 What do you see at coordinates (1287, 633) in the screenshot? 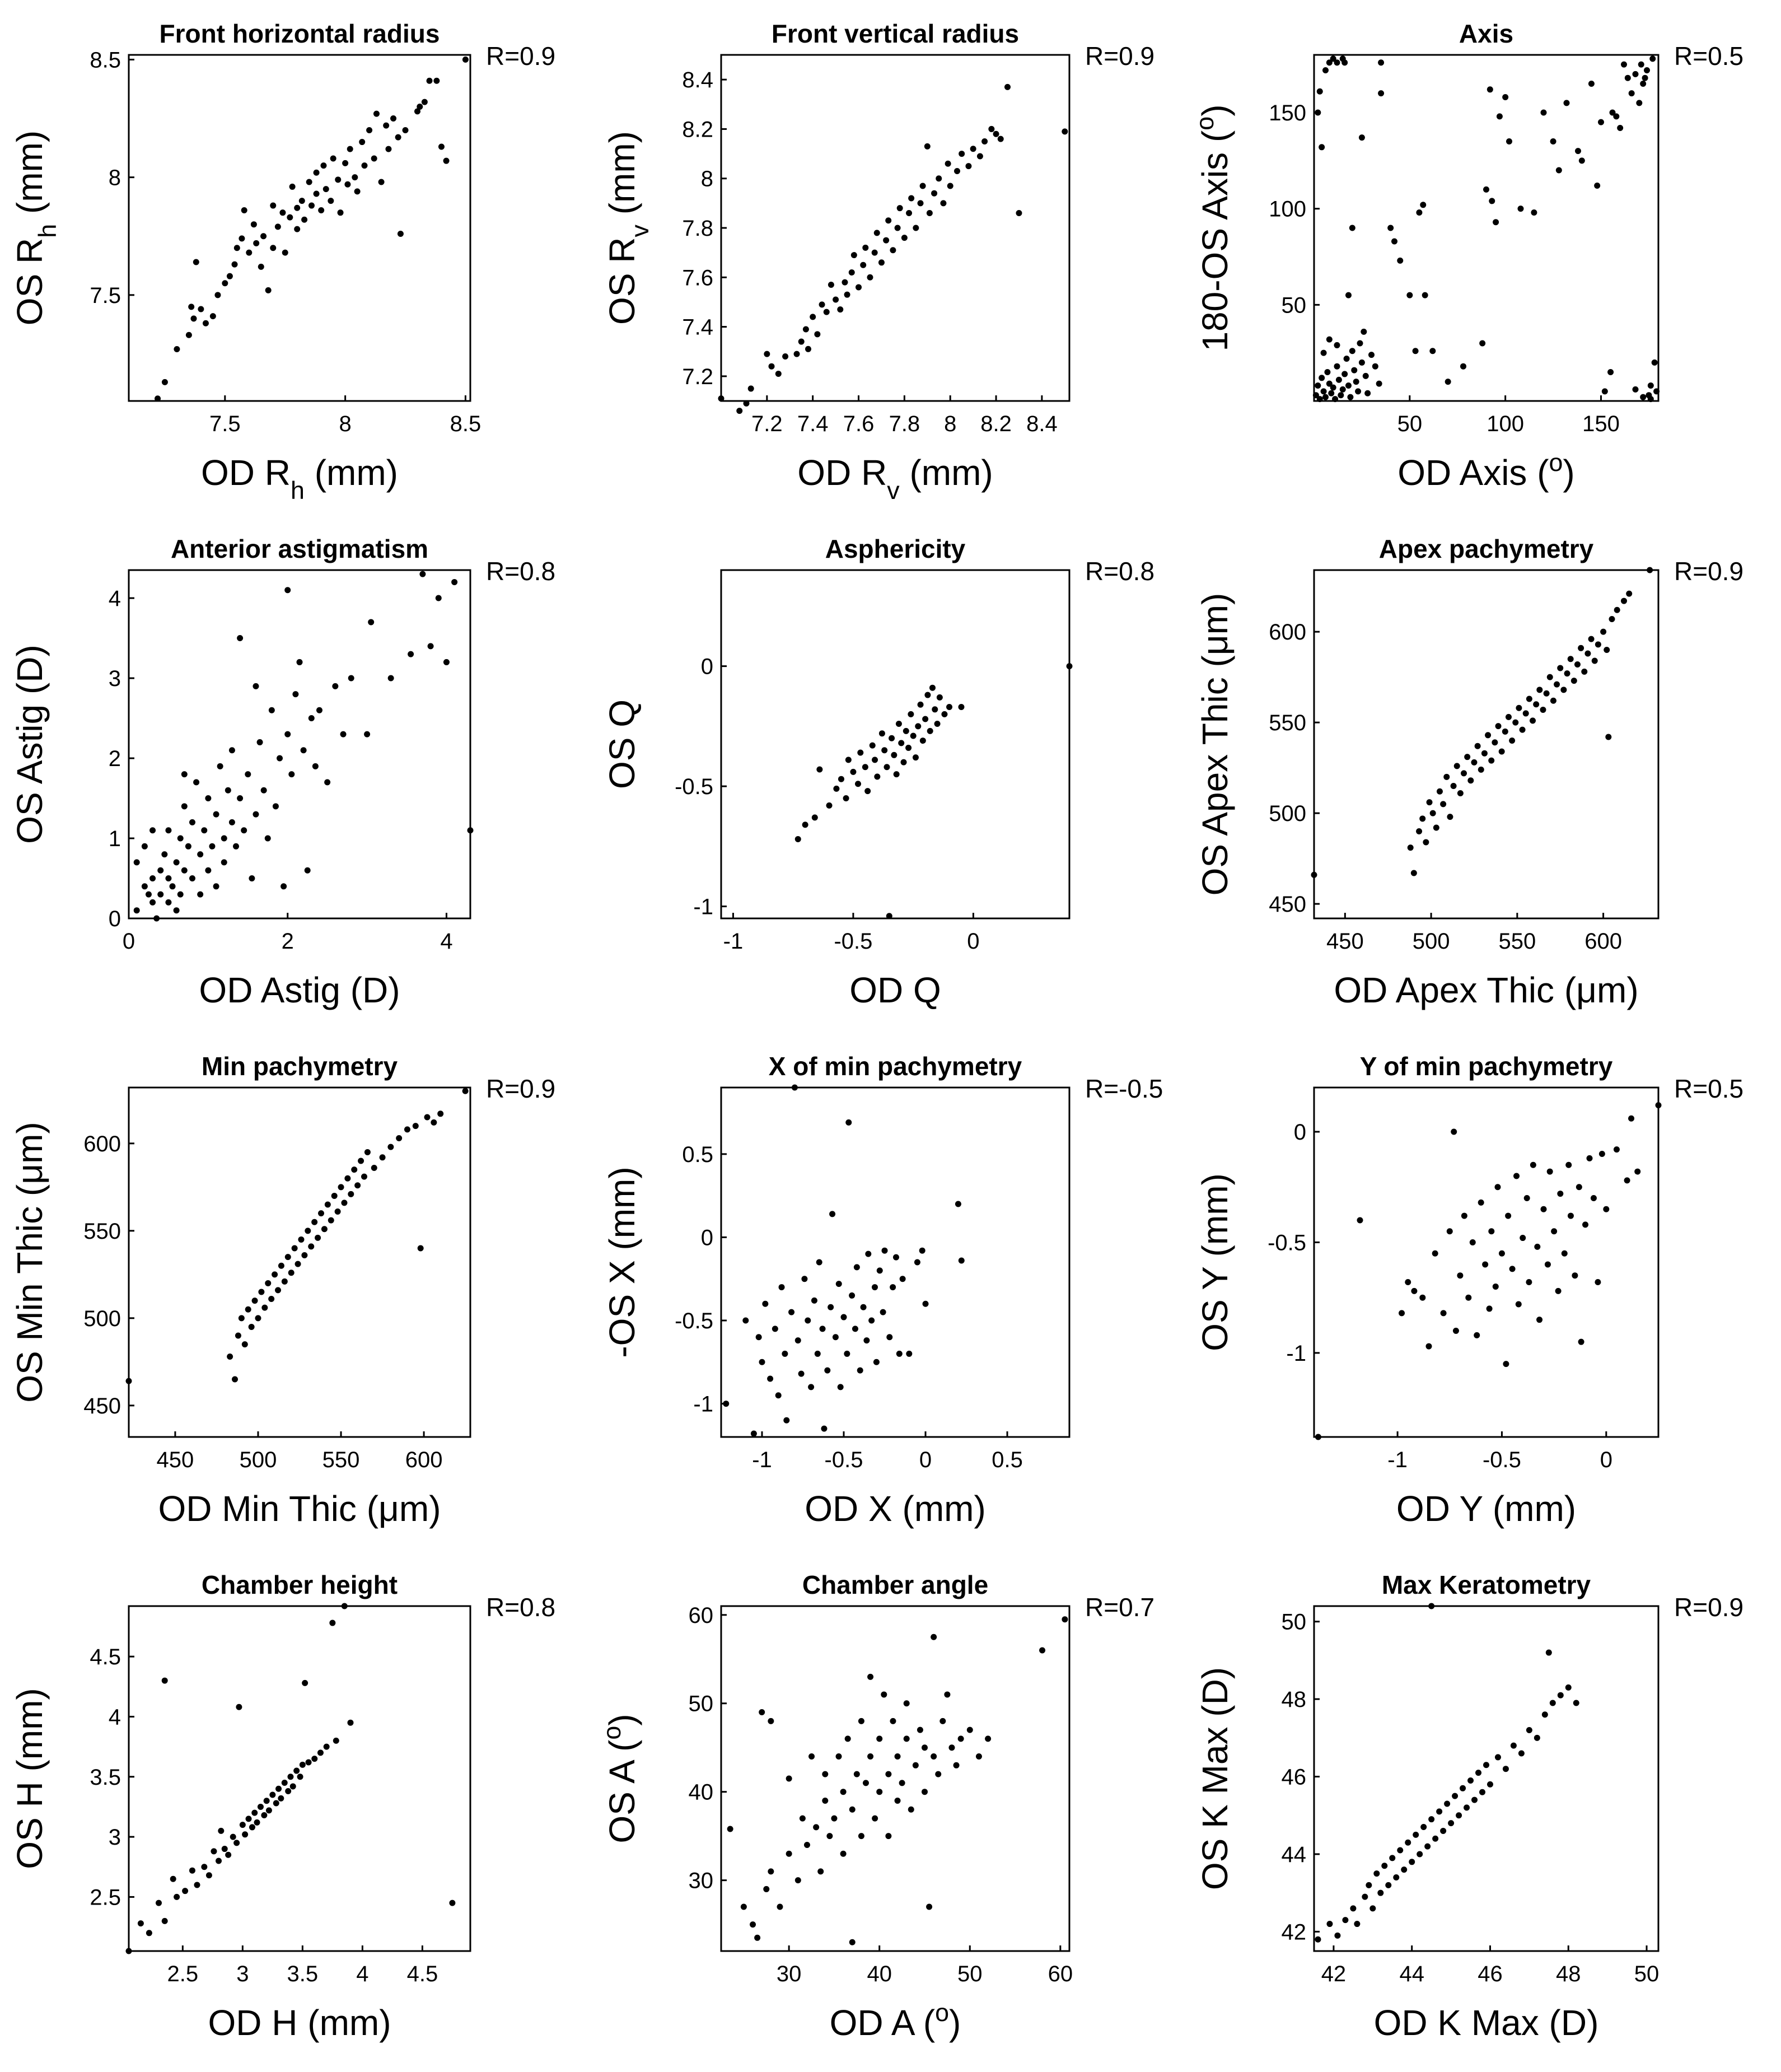
I see `y-tick-label: 600` at bounding box center [1287, 633].